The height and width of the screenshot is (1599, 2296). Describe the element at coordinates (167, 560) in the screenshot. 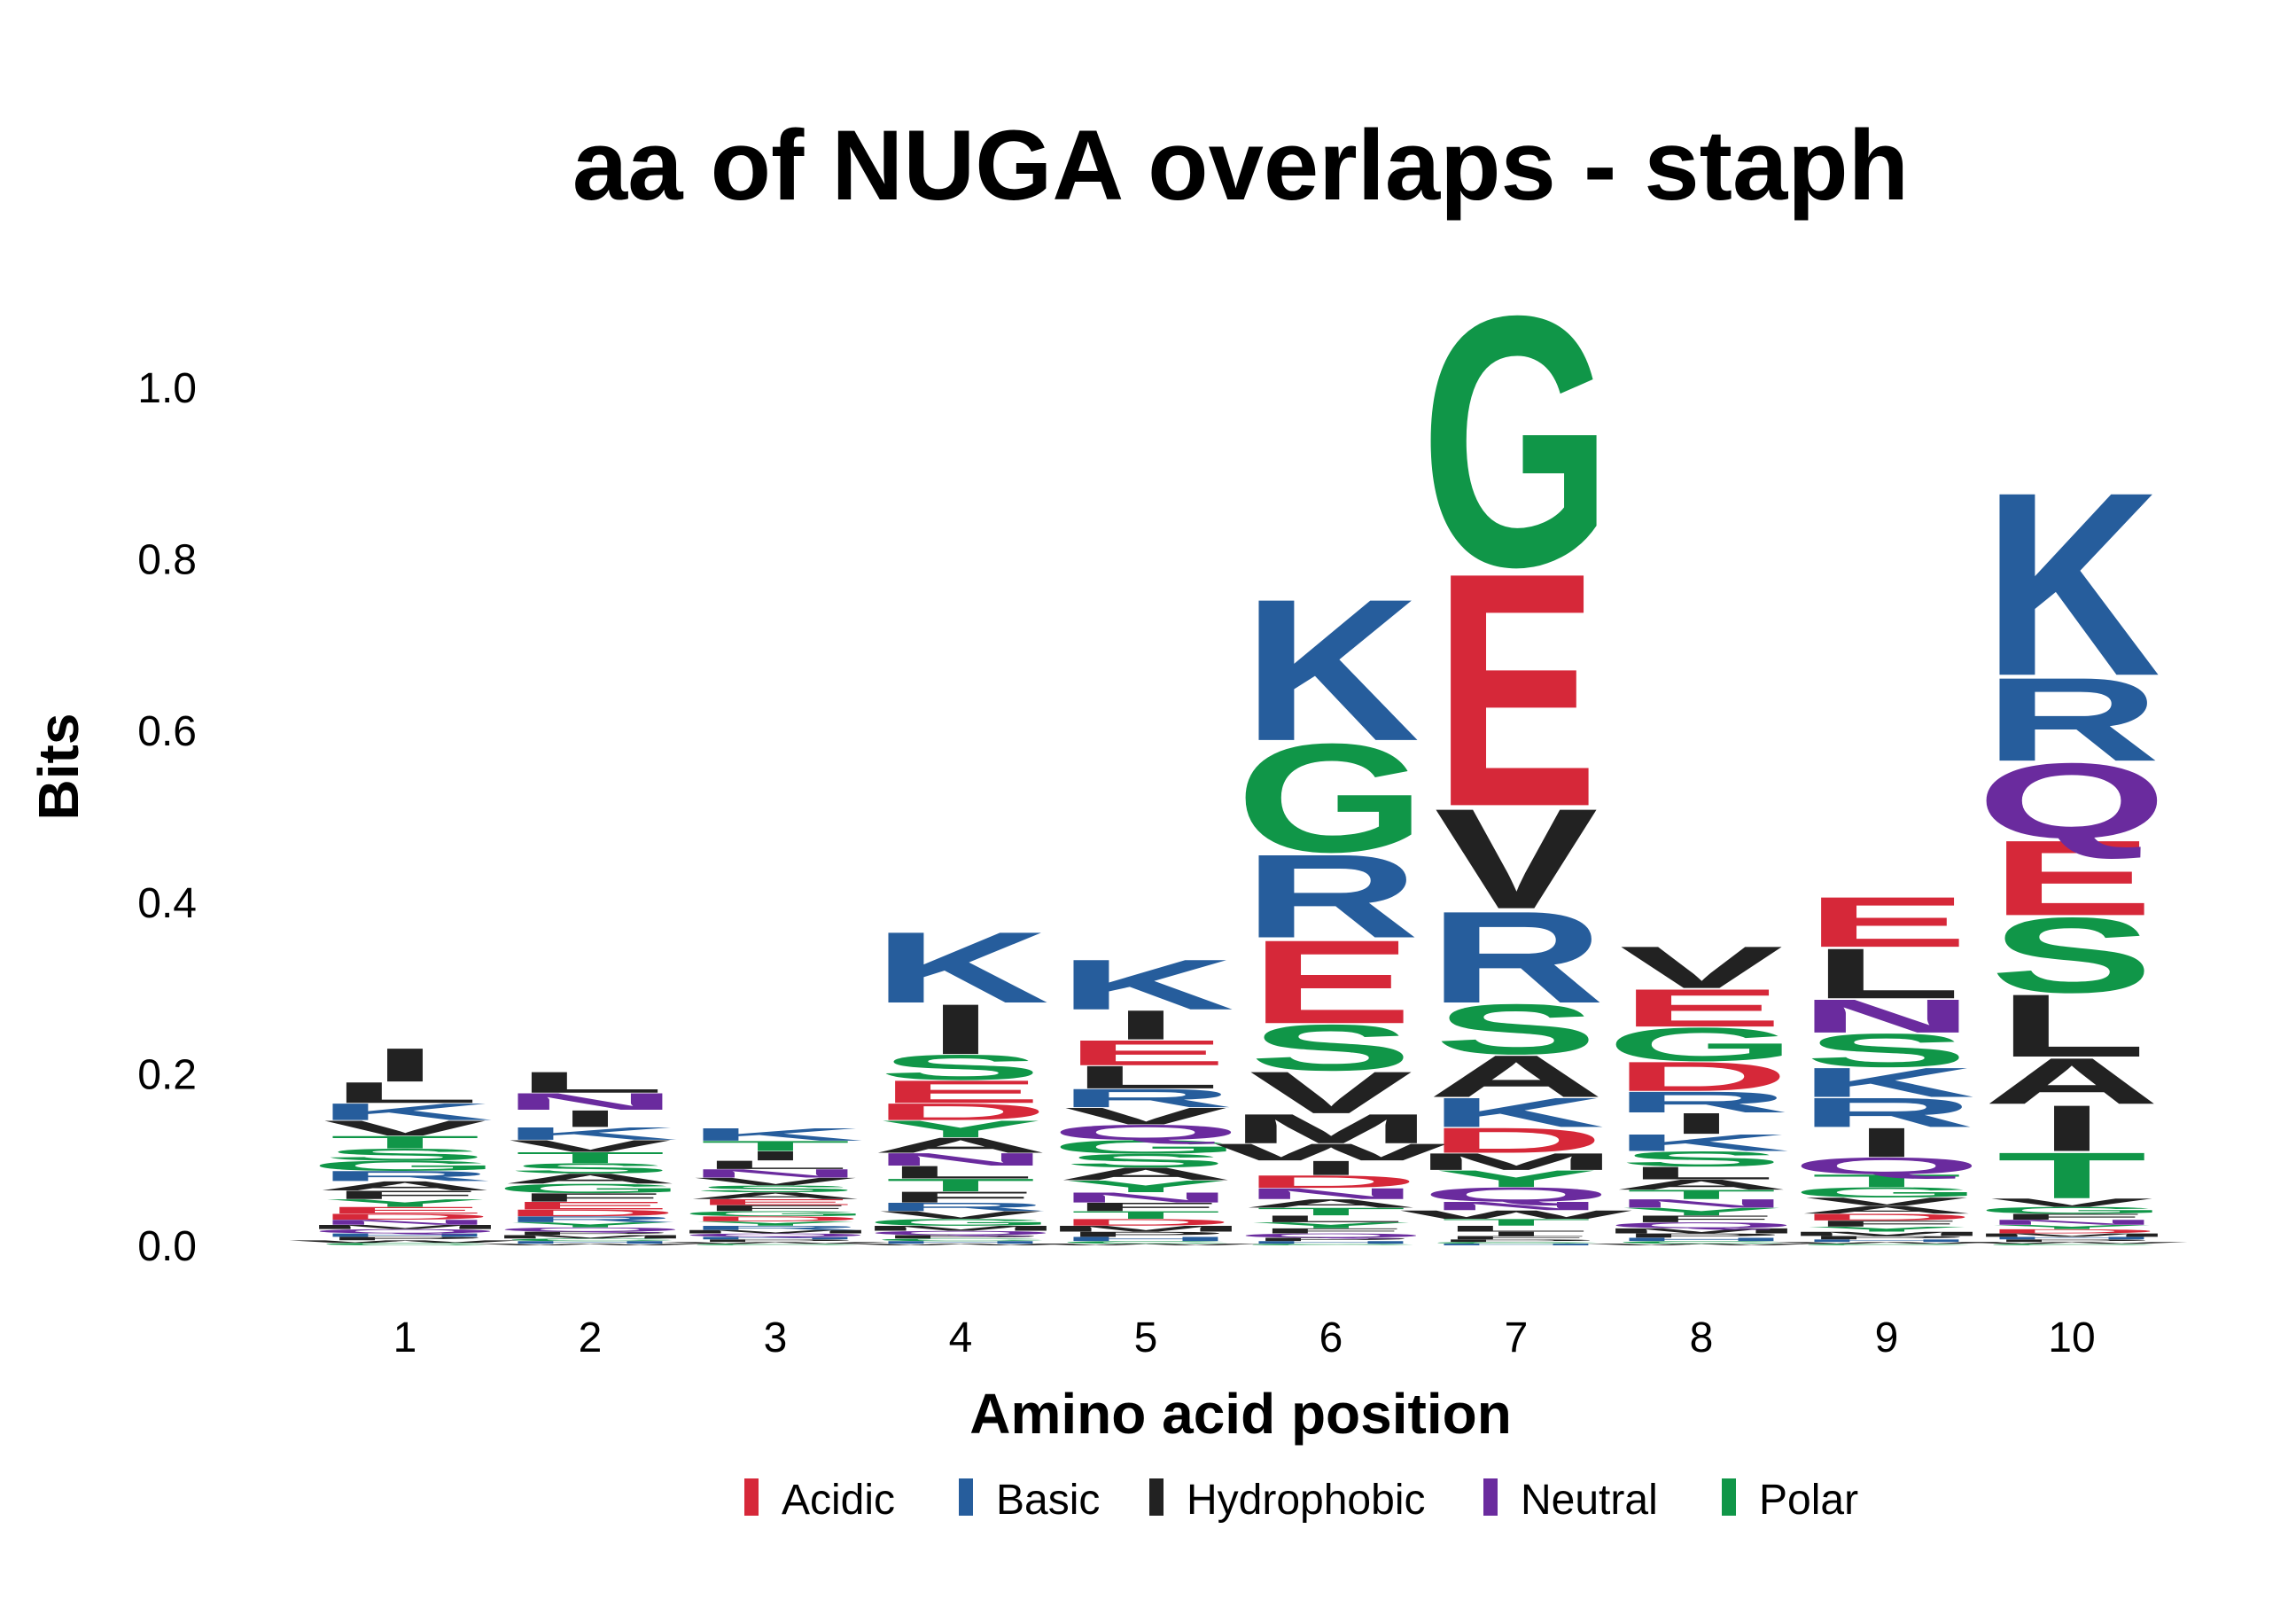

I see `y-tick-label: 0.8` at that location.